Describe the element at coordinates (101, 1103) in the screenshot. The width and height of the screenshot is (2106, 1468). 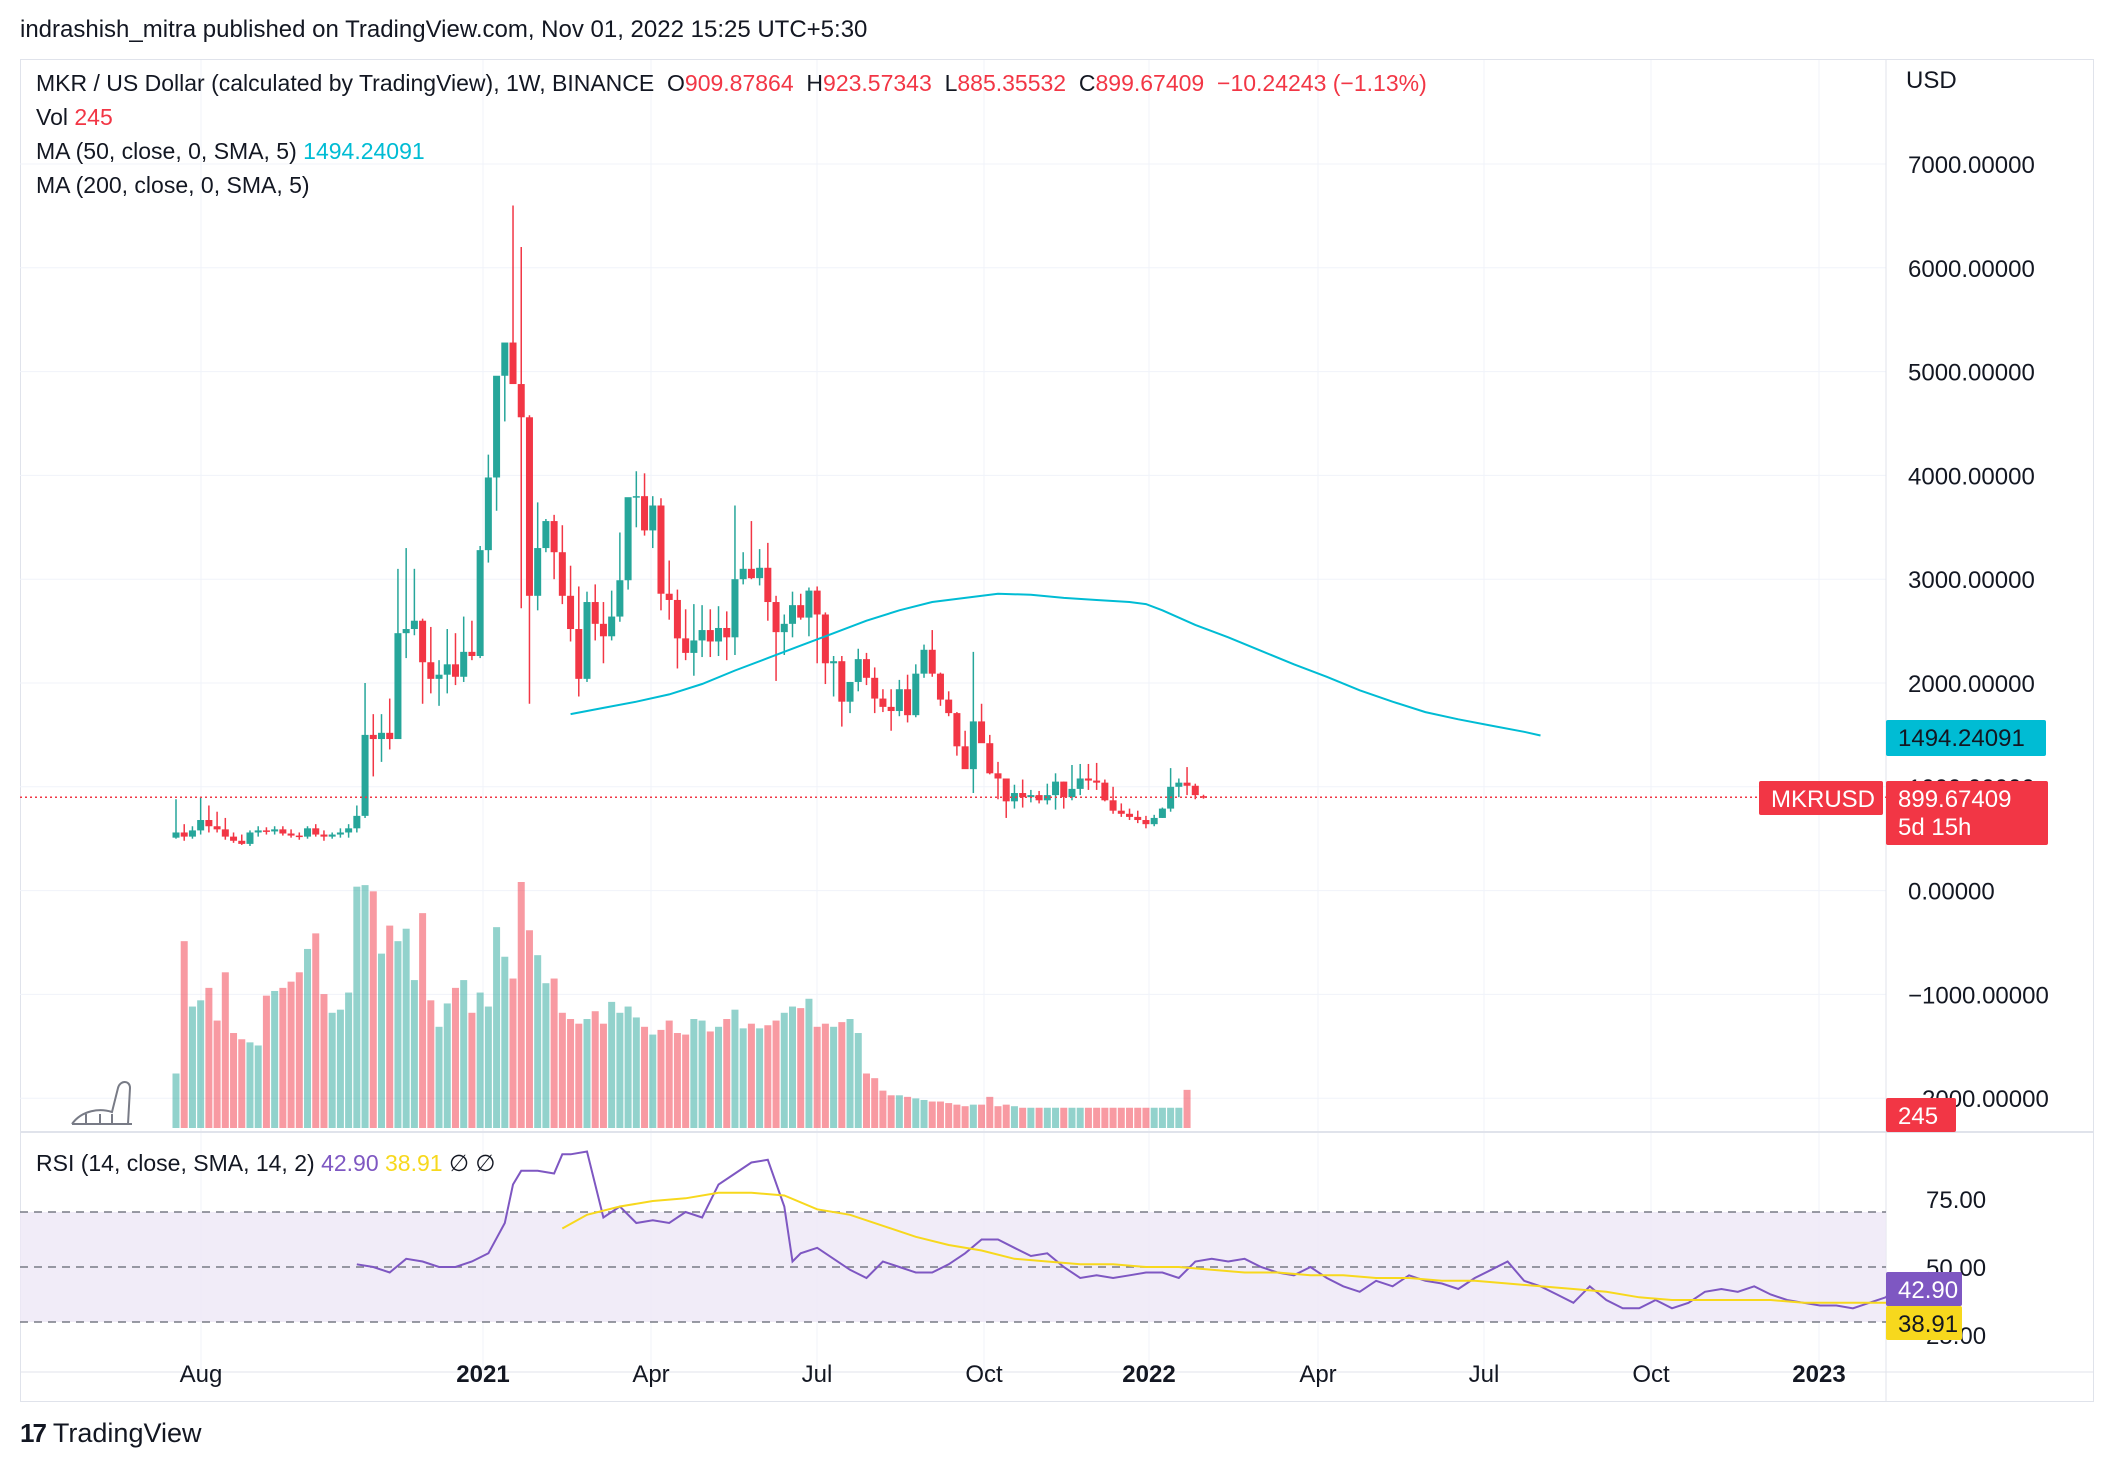
I see `dino-watermark-icon` at that location.